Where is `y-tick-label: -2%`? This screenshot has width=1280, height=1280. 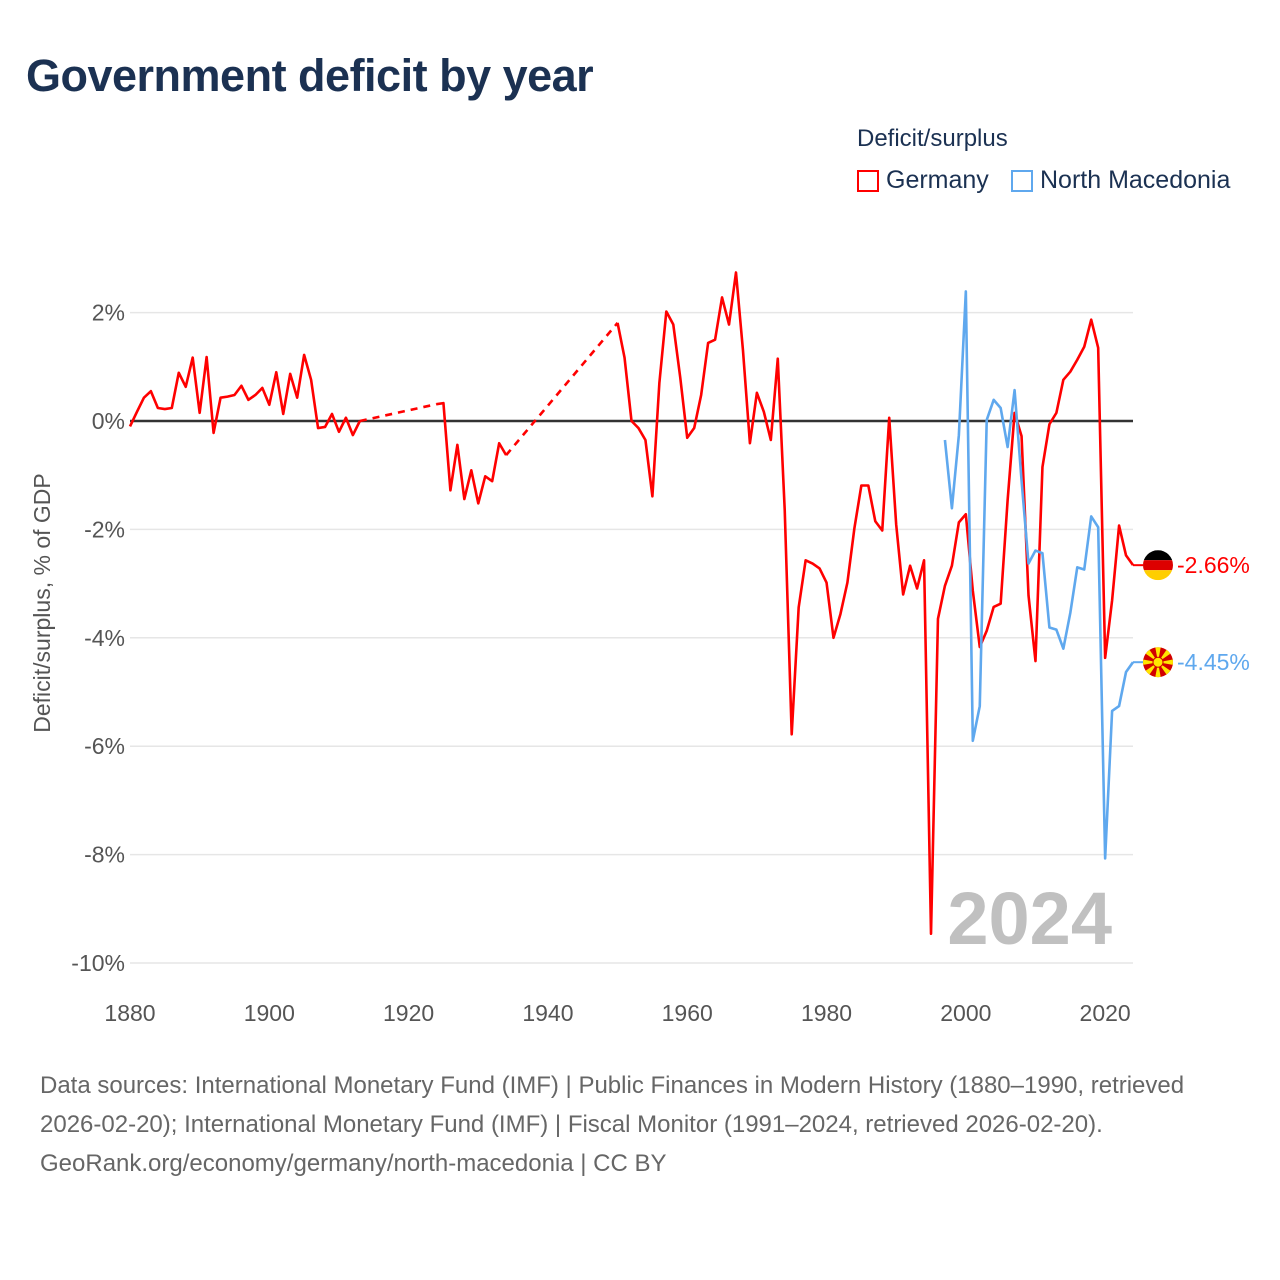
y-tick-label: -2% is located at coordinates (104, 529).